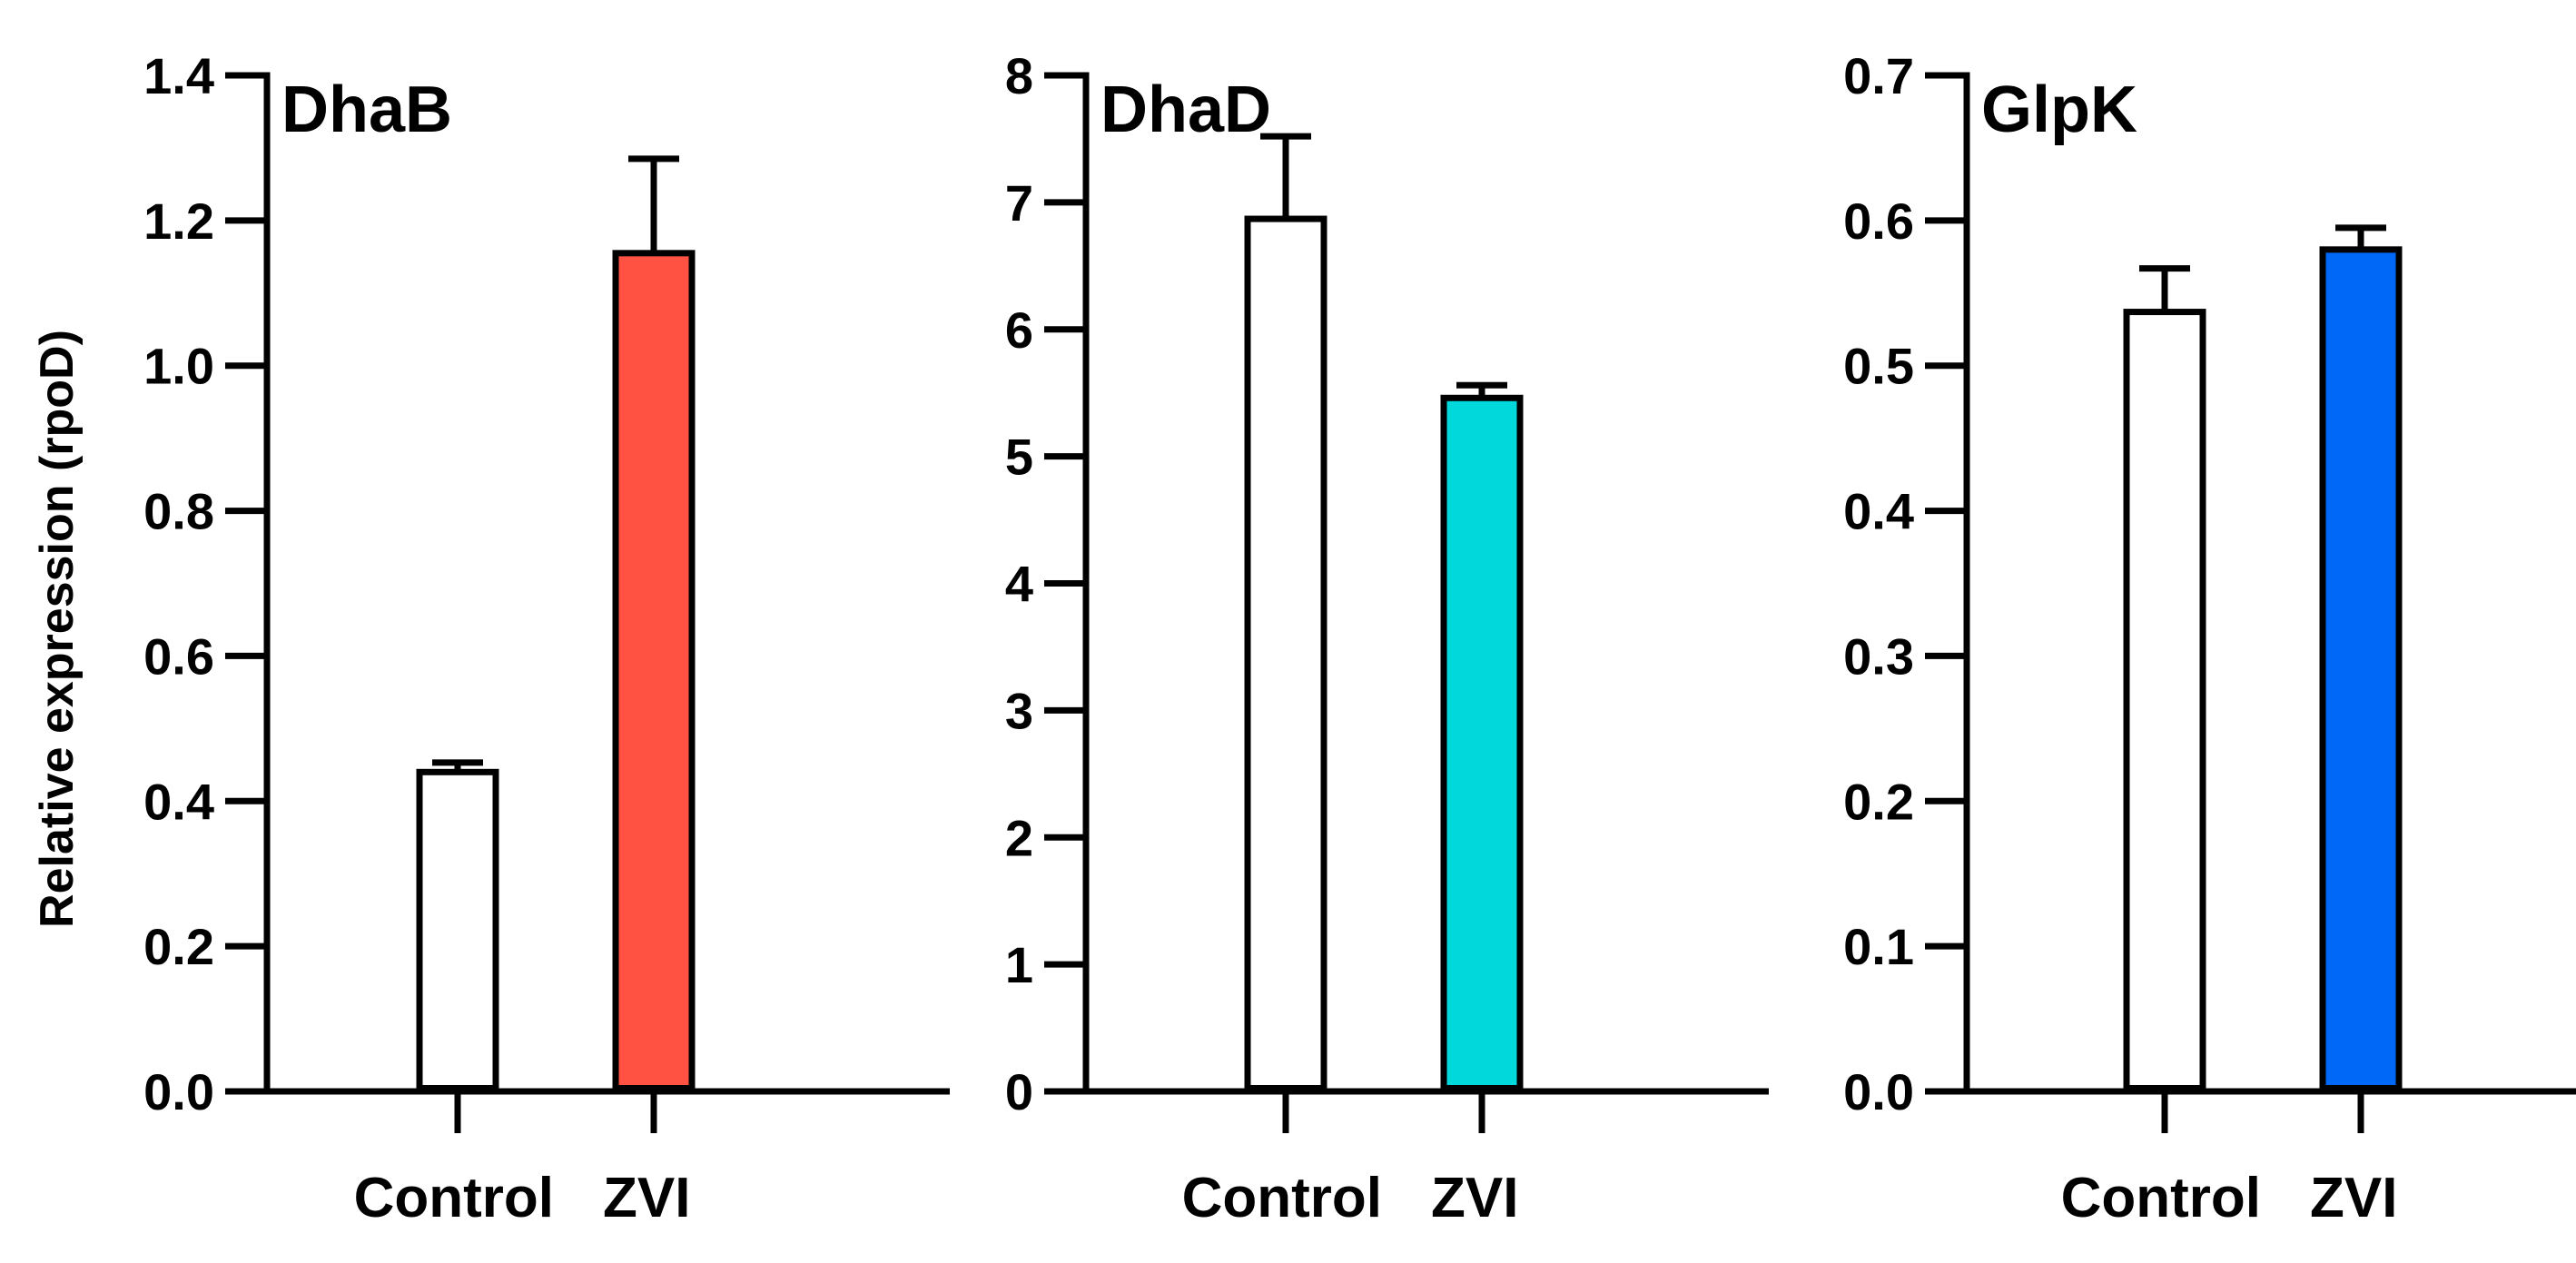 Image resolution: width=2576 pixels, height=1263 pixels. Describe the element at coordinates (366, 110) in the screenshot. I see `panel-title: DhaB` at that location.